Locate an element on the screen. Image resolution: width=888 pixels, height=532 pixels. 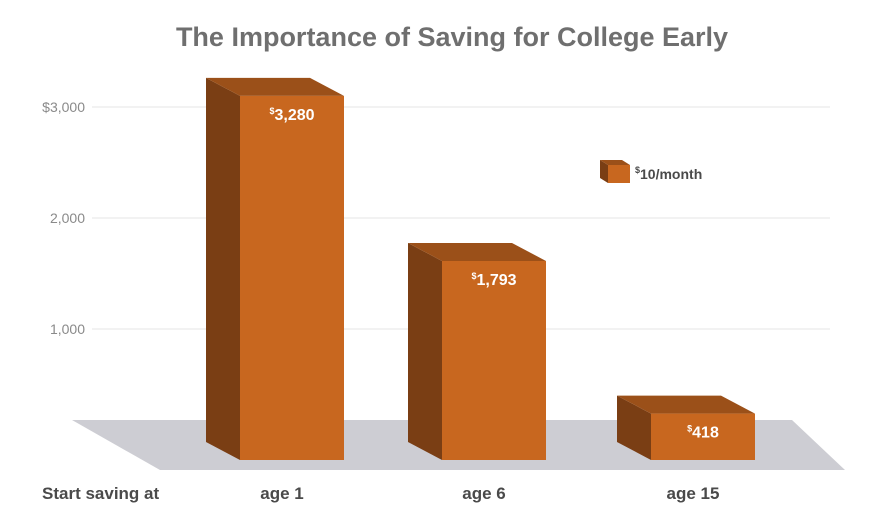
legend: $10/month is located at coordinates (651, 171).